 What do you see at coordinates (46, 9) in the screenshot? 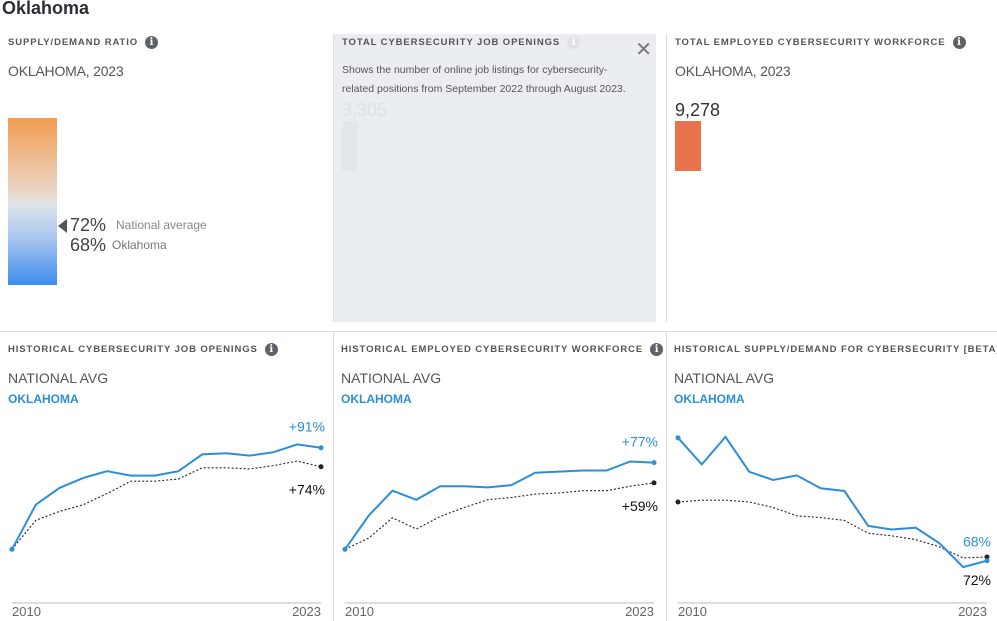
I see `page-title: Oklahoma` at bounding box center [46, 9].